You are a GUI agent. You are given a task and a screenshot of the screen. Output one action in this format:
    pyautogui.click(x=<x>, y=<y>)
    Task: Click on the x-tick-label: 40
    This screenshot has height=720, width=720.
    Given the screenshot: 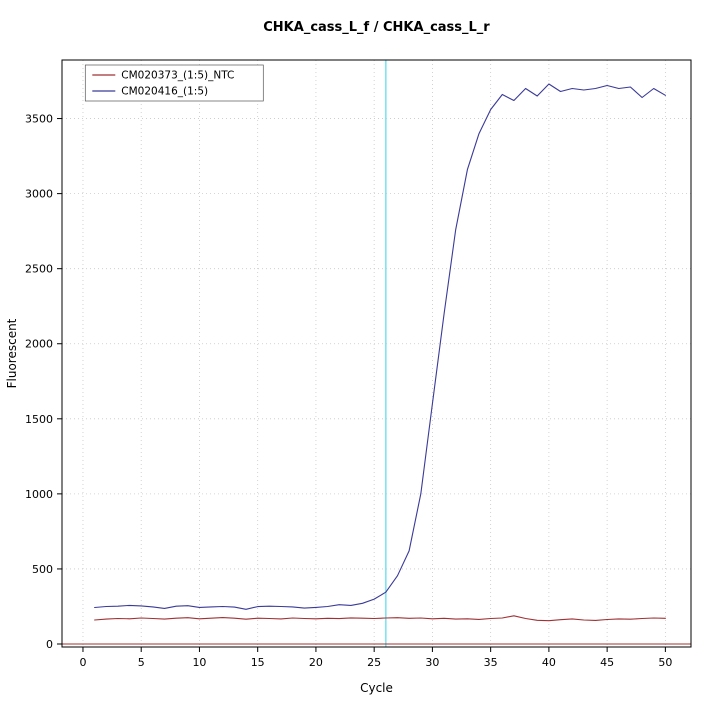 What is the action you would take?
    pyautogui.click(x=549, y=662)
    